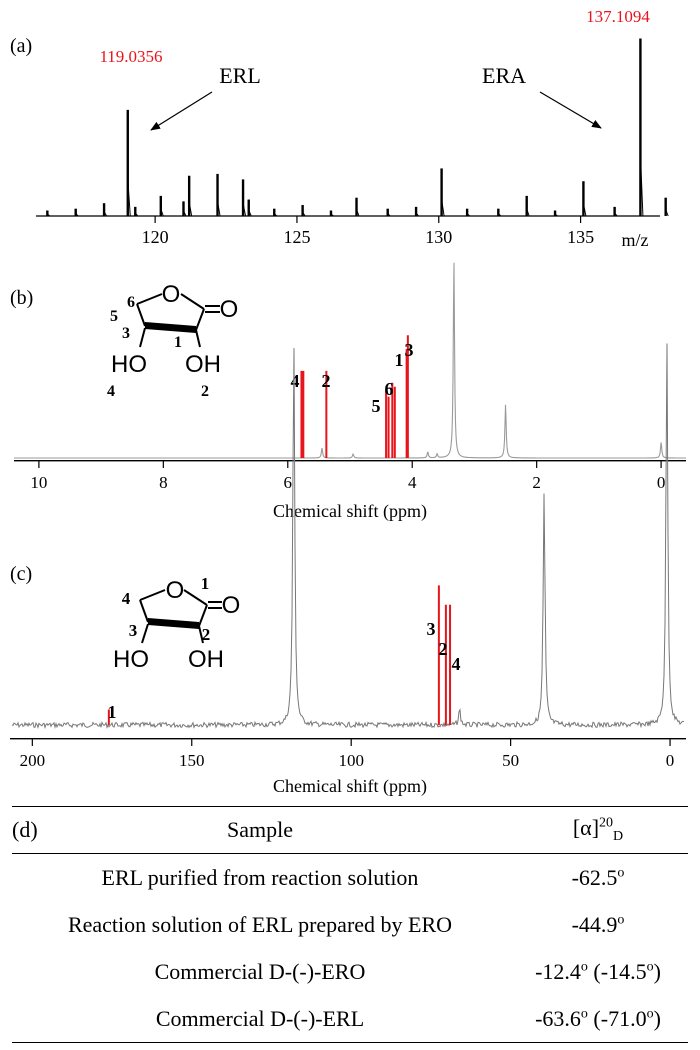 The image size is (700, 1050). What do you see at coordinates (111, 391) in the screenshot?
I see `mol-b-num-4: 4` at bounding box center [111, 391].